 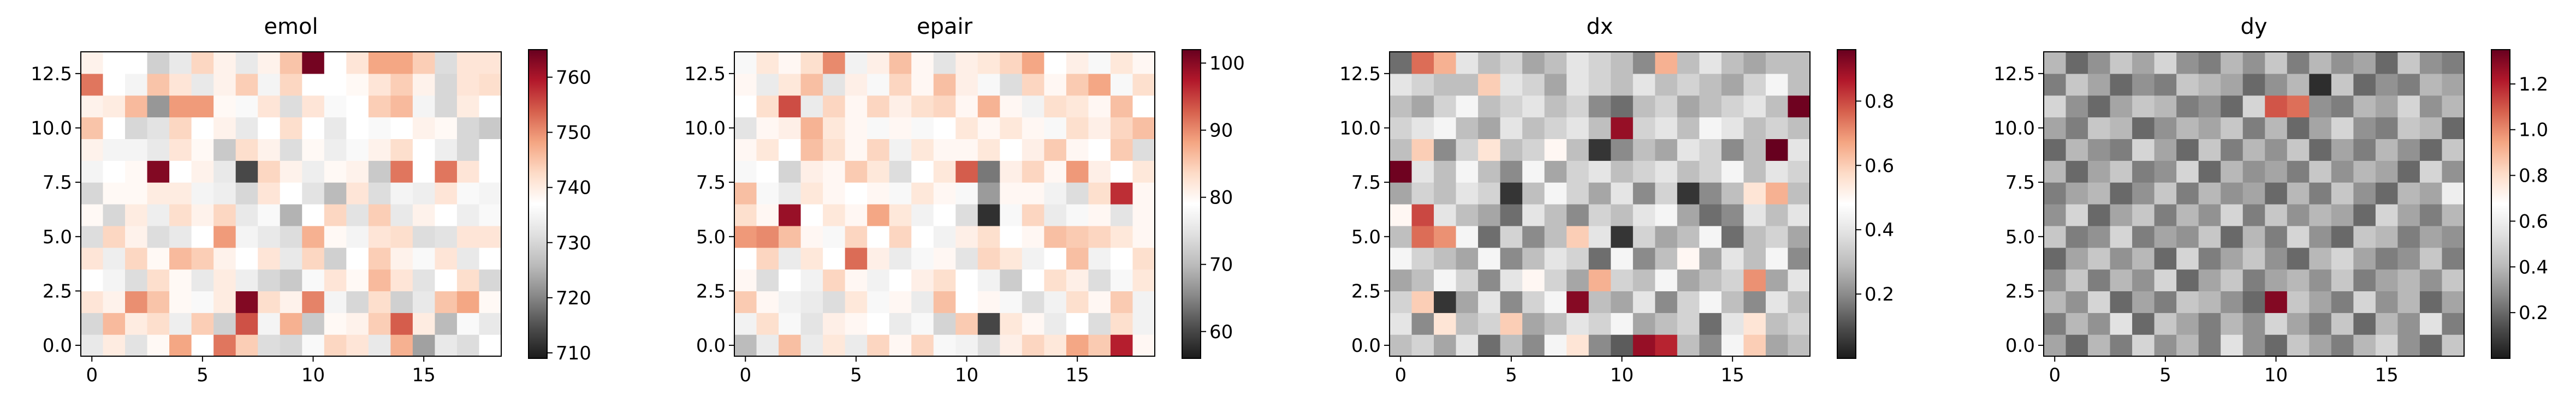 I want to click on panel-title: dy, so click(x=2253, y=26).